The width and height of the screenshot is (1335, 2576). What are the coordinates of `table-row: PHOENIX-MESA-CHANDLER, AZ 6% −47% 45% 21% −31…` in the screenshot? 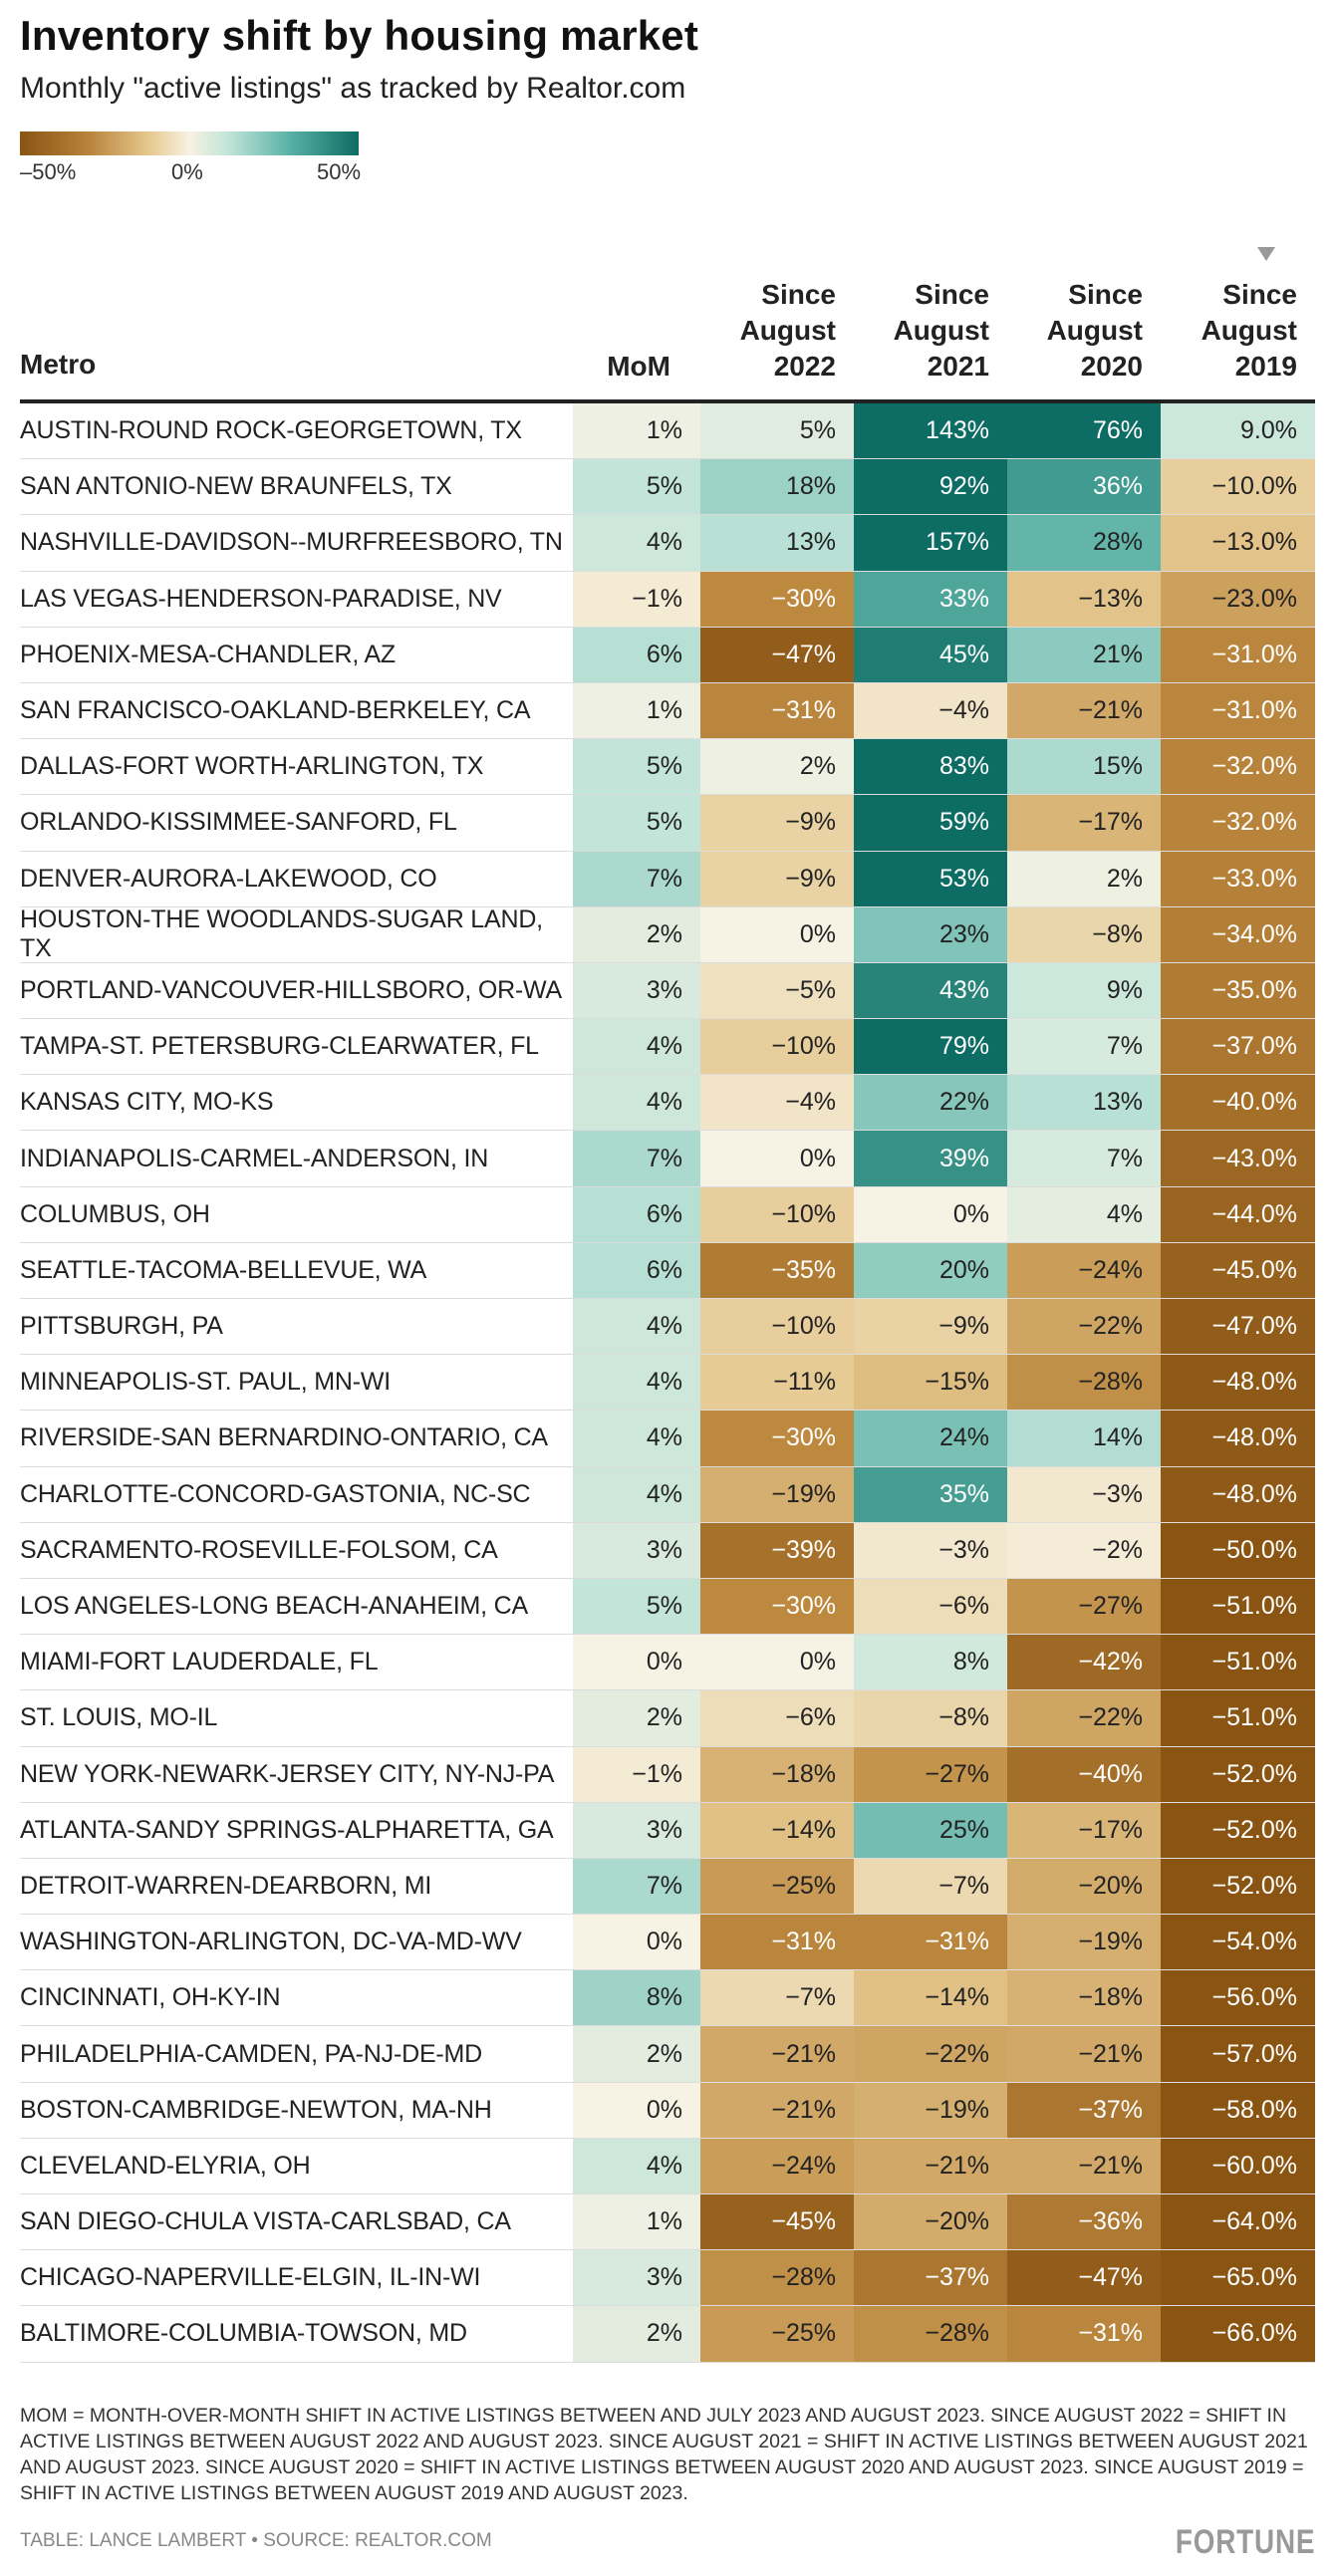 It's located at (667, 655).